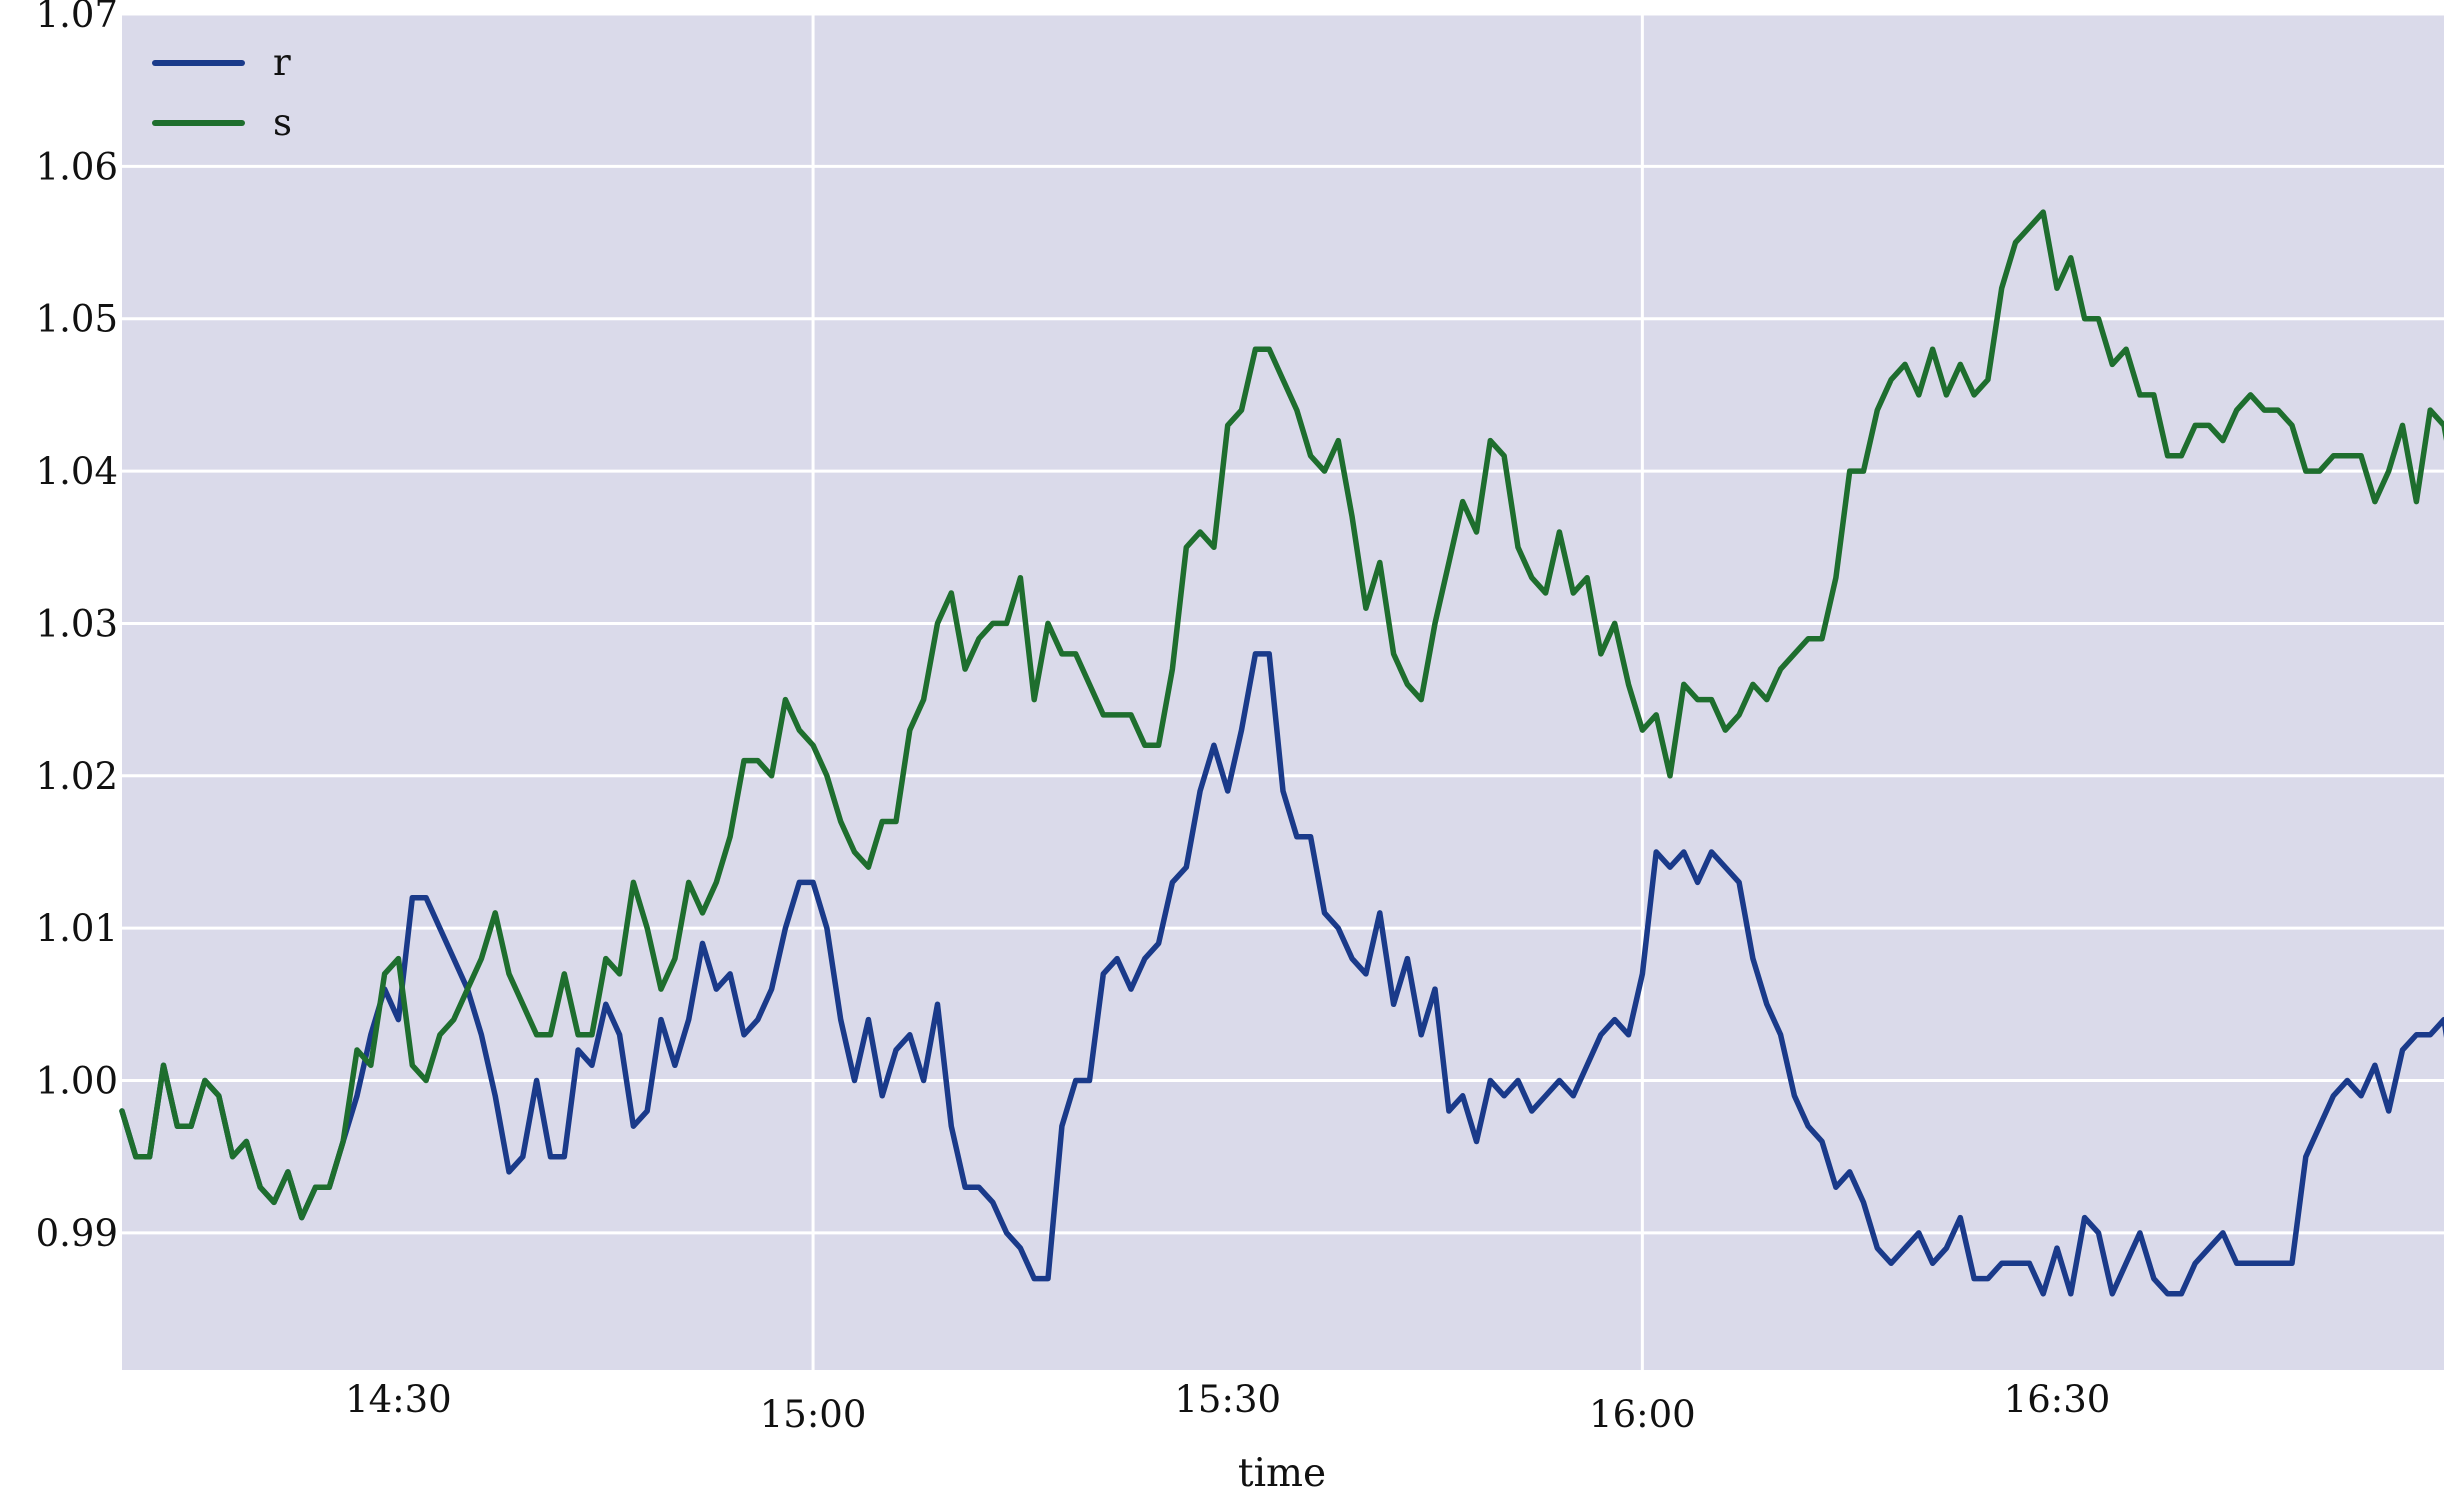  I want to click on legend-label-r: r, so click(282, 62).